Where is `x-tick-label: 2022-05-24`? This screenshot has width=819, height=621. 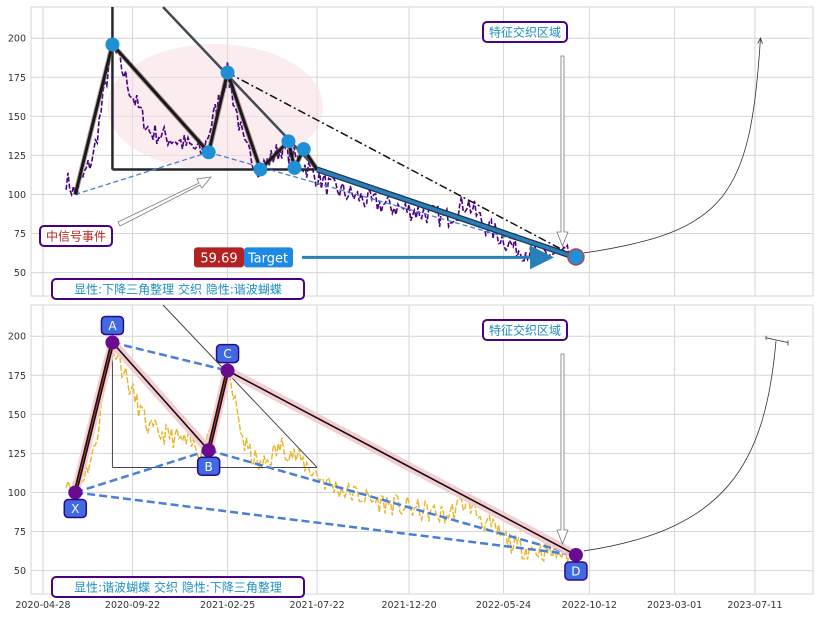 x-tick-label: 2022-05-24 is located at coordinates (503, 605).